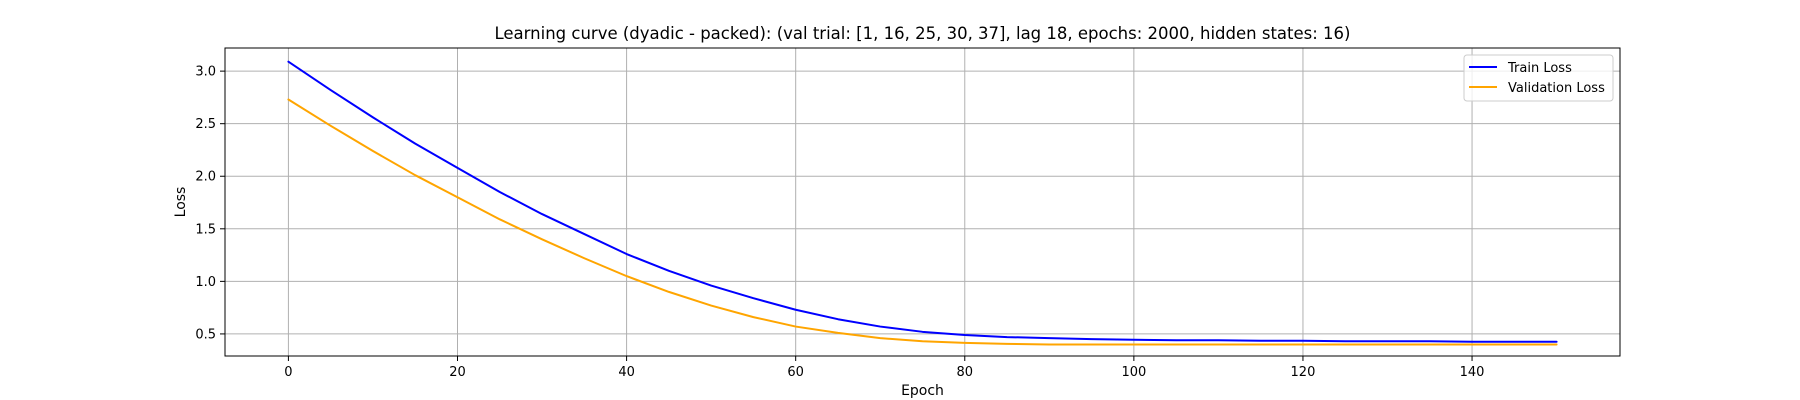 The width and height of the screenshot is (1800, 400). What do you see at coordinates (1133, 372) in the screenshot?
I see `x-tick-label: 100` at bounding box center [1133, 372].